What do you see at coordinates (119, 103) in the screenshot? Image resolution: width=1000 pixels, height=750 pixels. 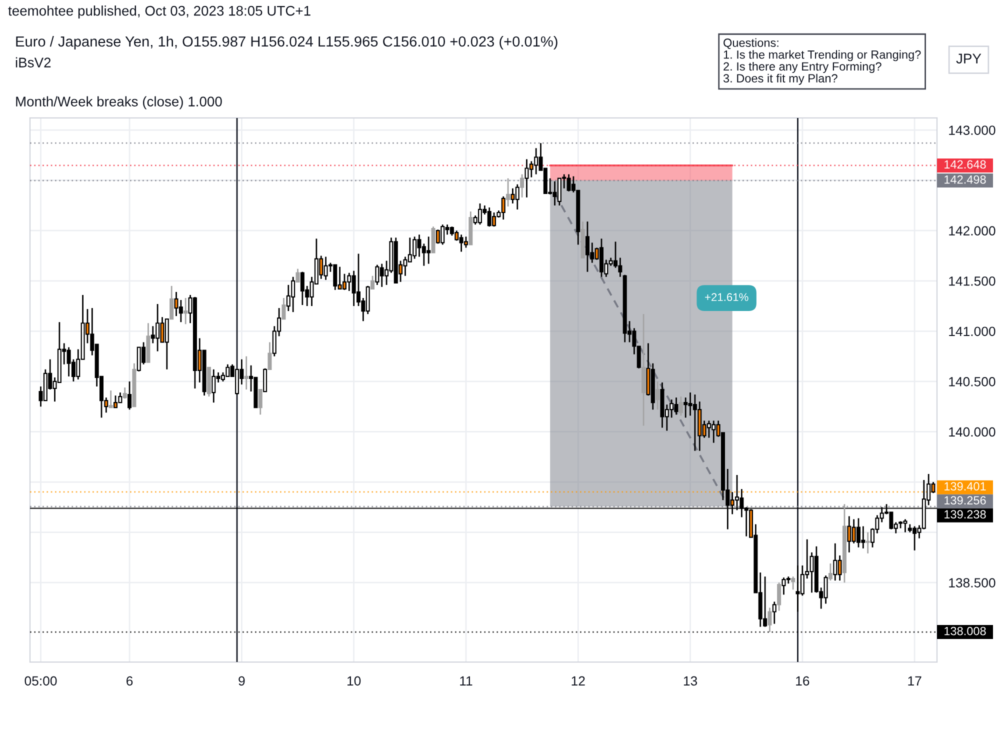 I see `text: Month/Week breaks (close) 1.000` at bounding box center [119, 103].